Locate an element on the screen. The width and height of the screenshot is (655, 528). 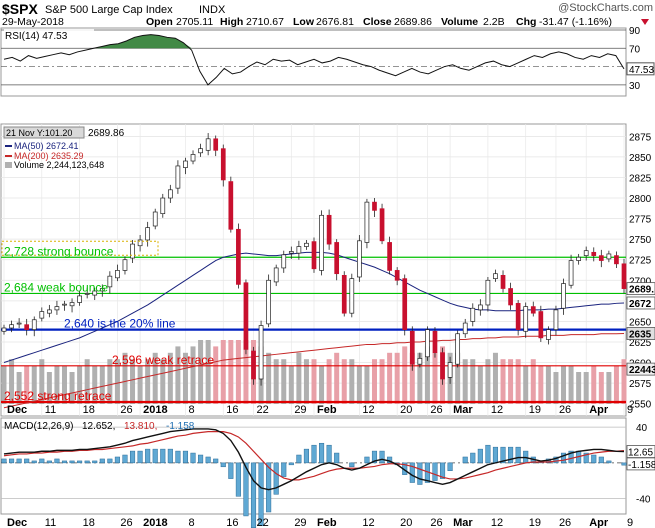
price-badge-label: 2635 is located at coordinates (640, 335).